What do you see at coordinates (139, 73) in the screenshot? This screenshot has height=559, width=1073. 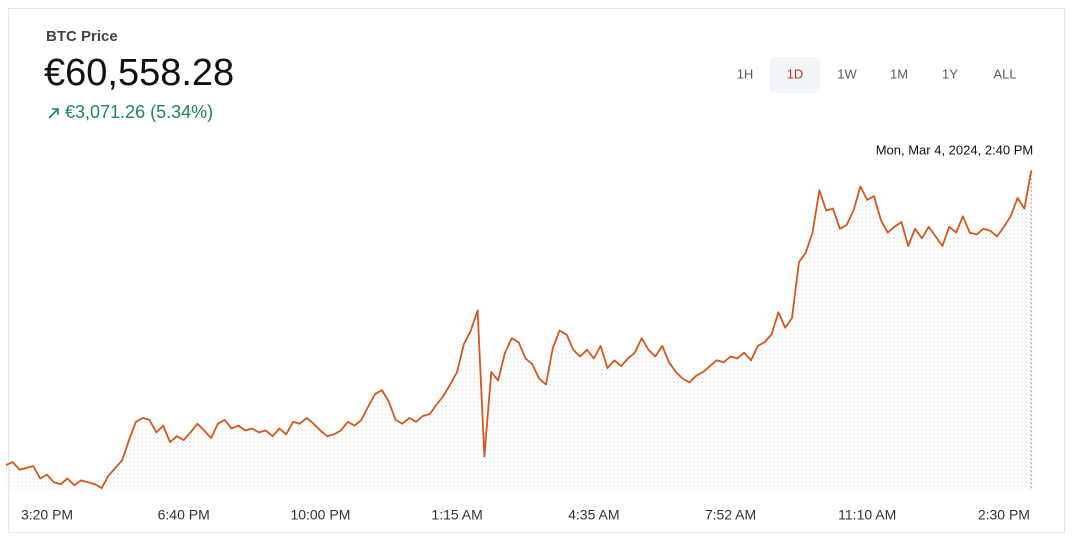 I see `current-price: €60,558.28` at bounding box center [139, 73].